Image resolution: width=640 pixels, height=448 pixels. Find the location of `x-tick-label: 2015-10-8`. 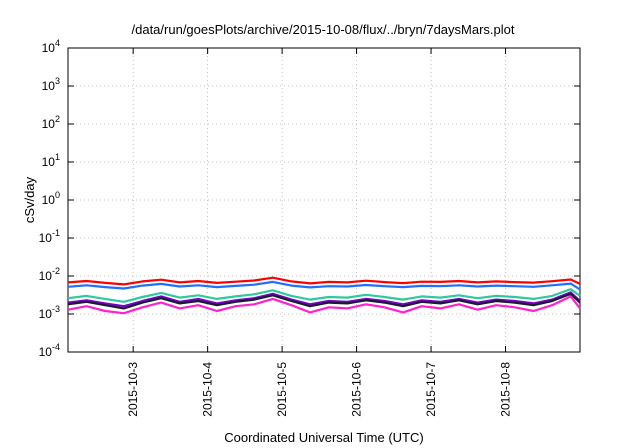

x-tick-label: 2015-10-8 is located at coordinates (506, 389).